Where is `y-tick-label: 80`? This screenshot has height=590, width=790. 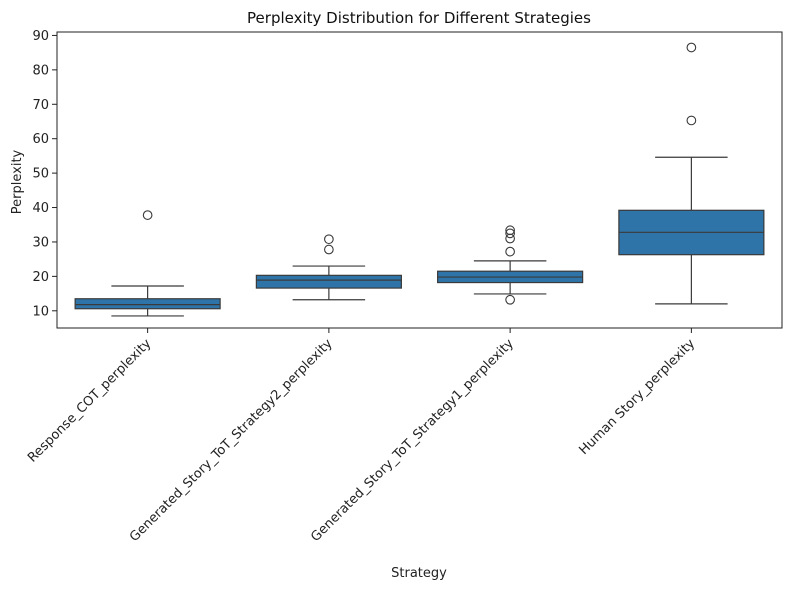
y-tick-label: 80 is located at coordinates (40, 70).